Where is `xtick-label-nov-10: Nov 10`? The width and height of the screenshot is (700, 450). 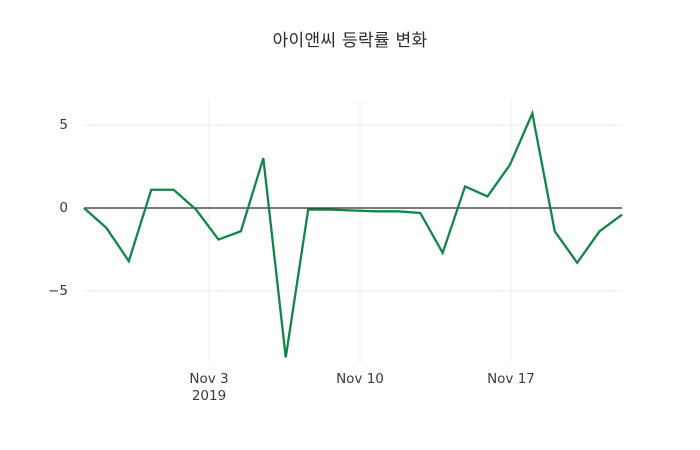 xtick-label-nov-10: Nov 10 is located at coordinates (360, 379).